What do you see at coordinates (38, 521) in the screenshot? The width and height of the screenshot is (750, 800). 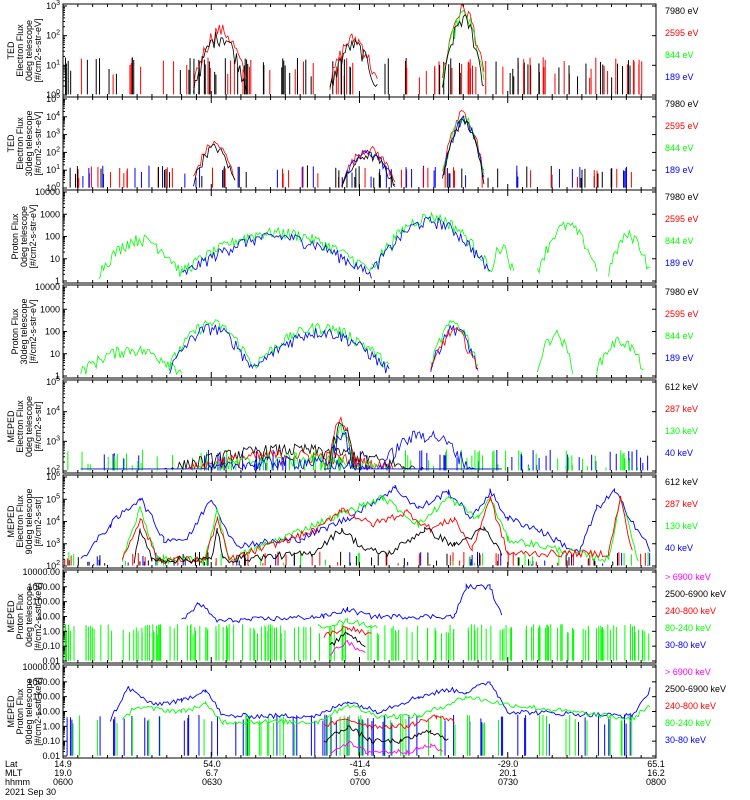 I see `y-axis-label: [#/cm2-s-str]` at bounding box center [38, 521].